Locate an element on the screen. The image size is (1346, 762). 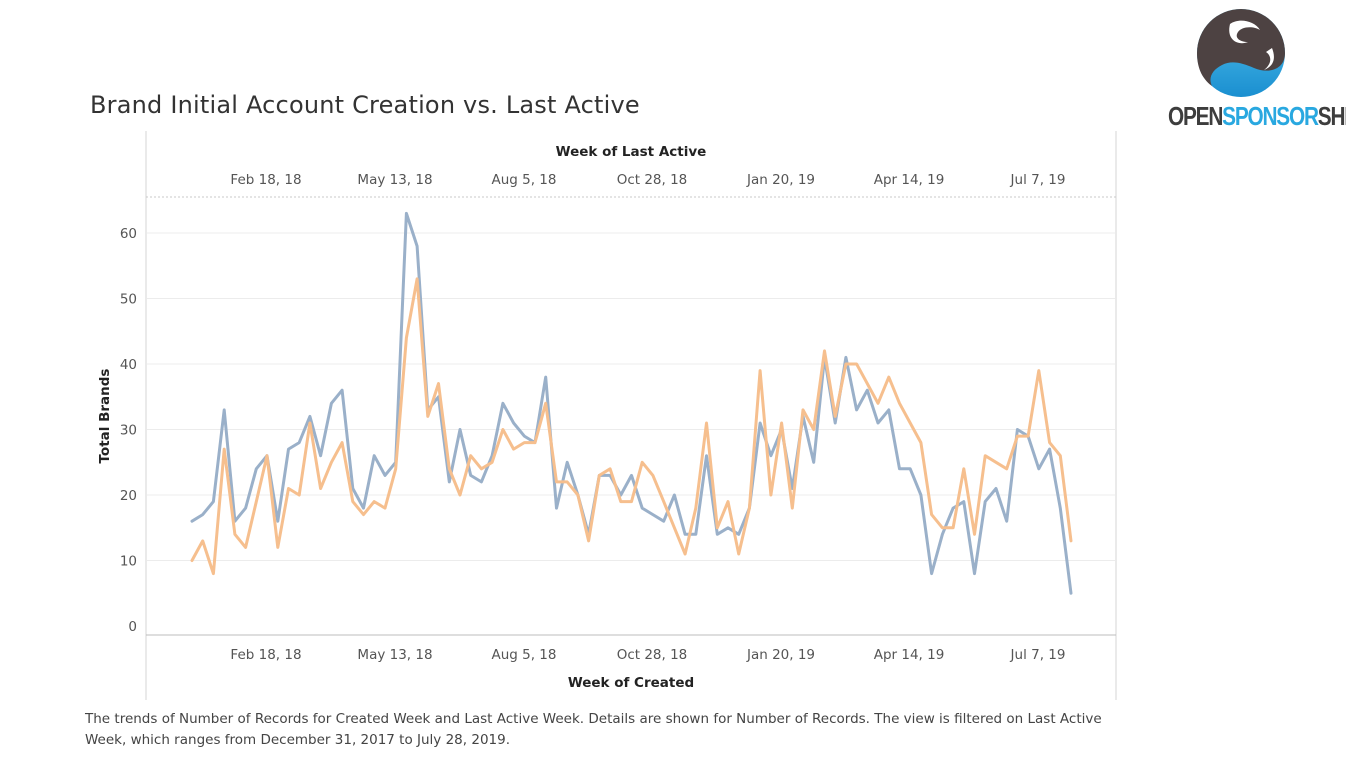
bottom-x-tick-label: May 13, 18 is located at coordinates (394, 655).